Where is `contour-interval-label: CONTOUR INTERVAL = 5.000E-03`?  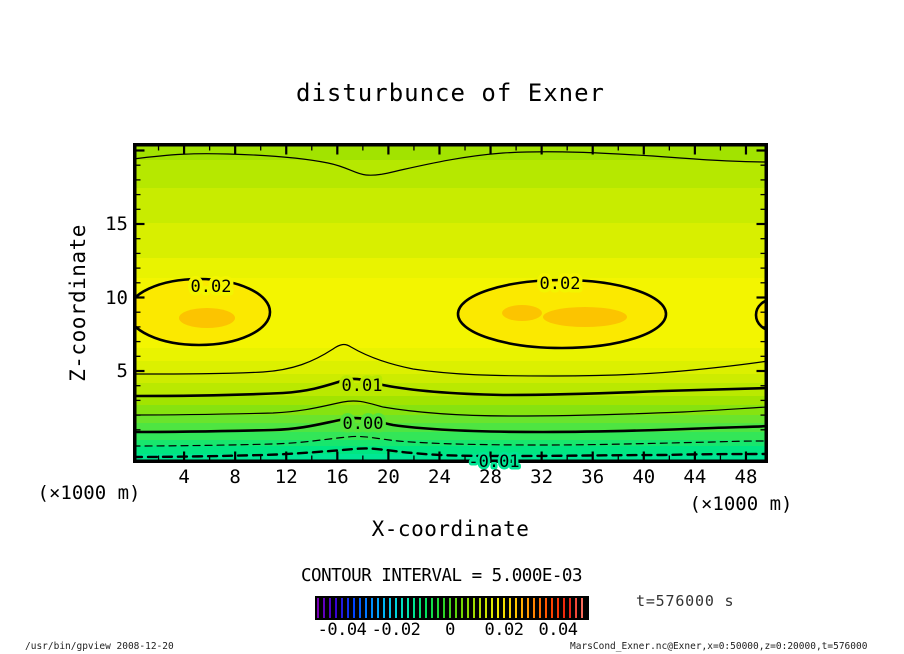 contour-interval-label: CONTOUR INTERVAL = 5.000E-03 is located at coordinates (442, 576).